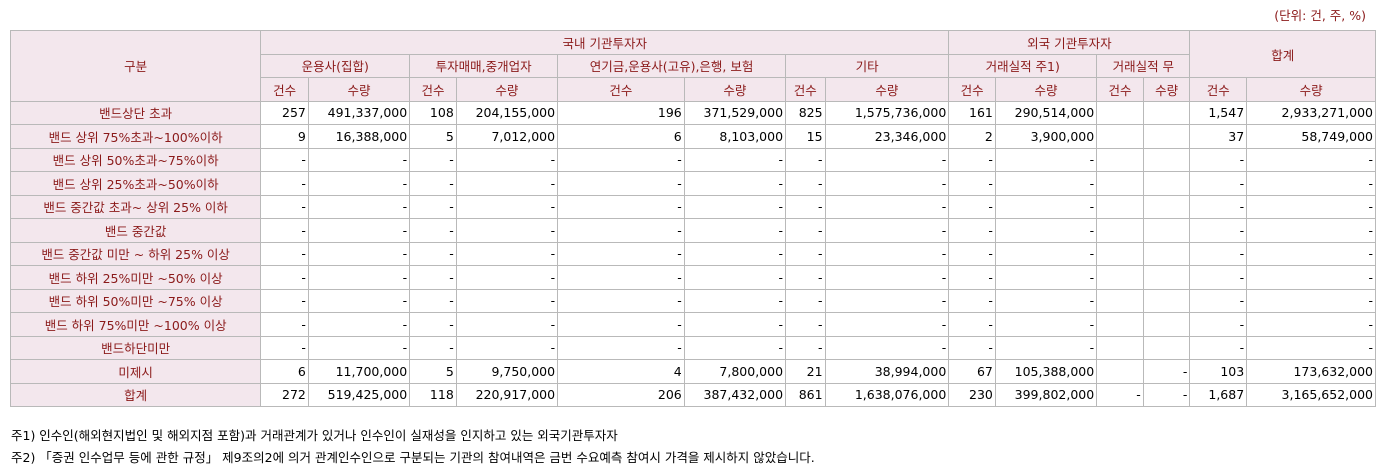 The height and width of the screenshot is (475, 1383). What do you see at coordinates (1046, 394) in the screenshot?
I see `quantity-cell: 399,802,000` at bounding box center [1046, 394].